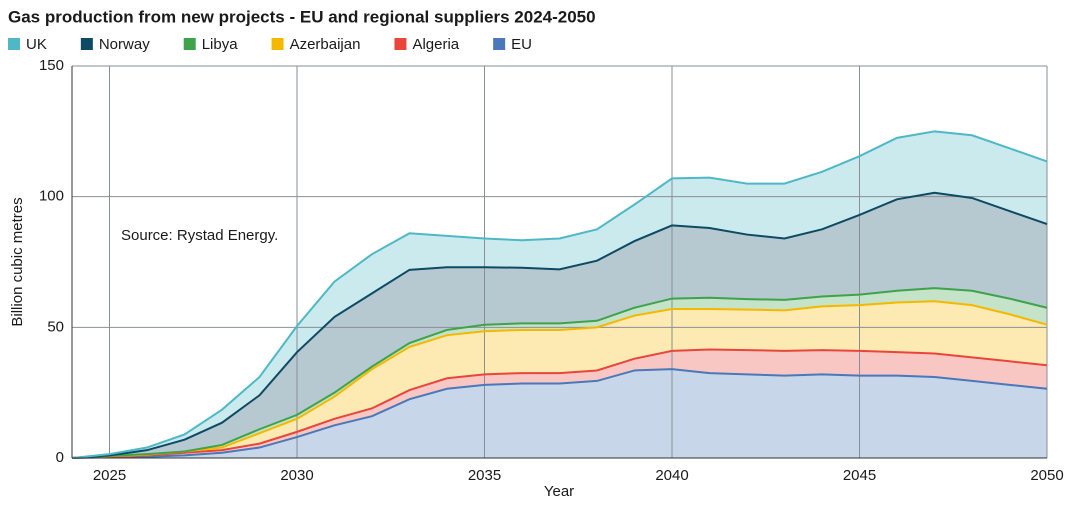 This screenshot has height=505, width=1086. I want to click on x-tick-label: 2025, so click(109, 475).